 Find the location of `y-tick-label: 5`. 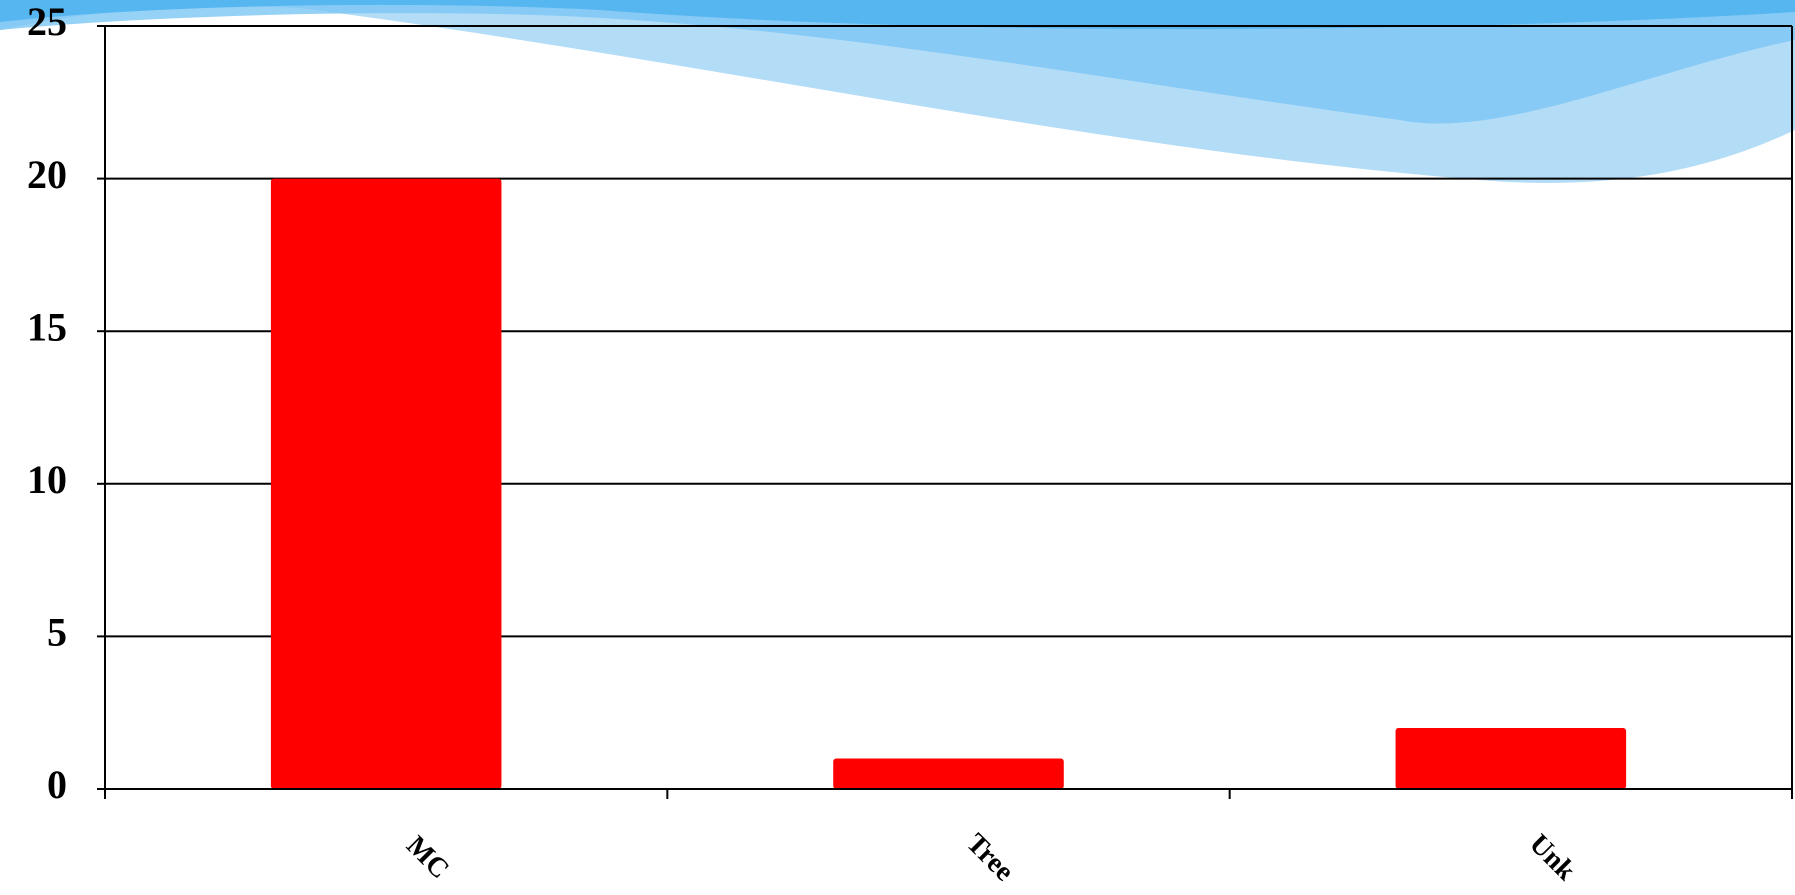

y-tick-label: 5 is located at coordinates (57, 632).